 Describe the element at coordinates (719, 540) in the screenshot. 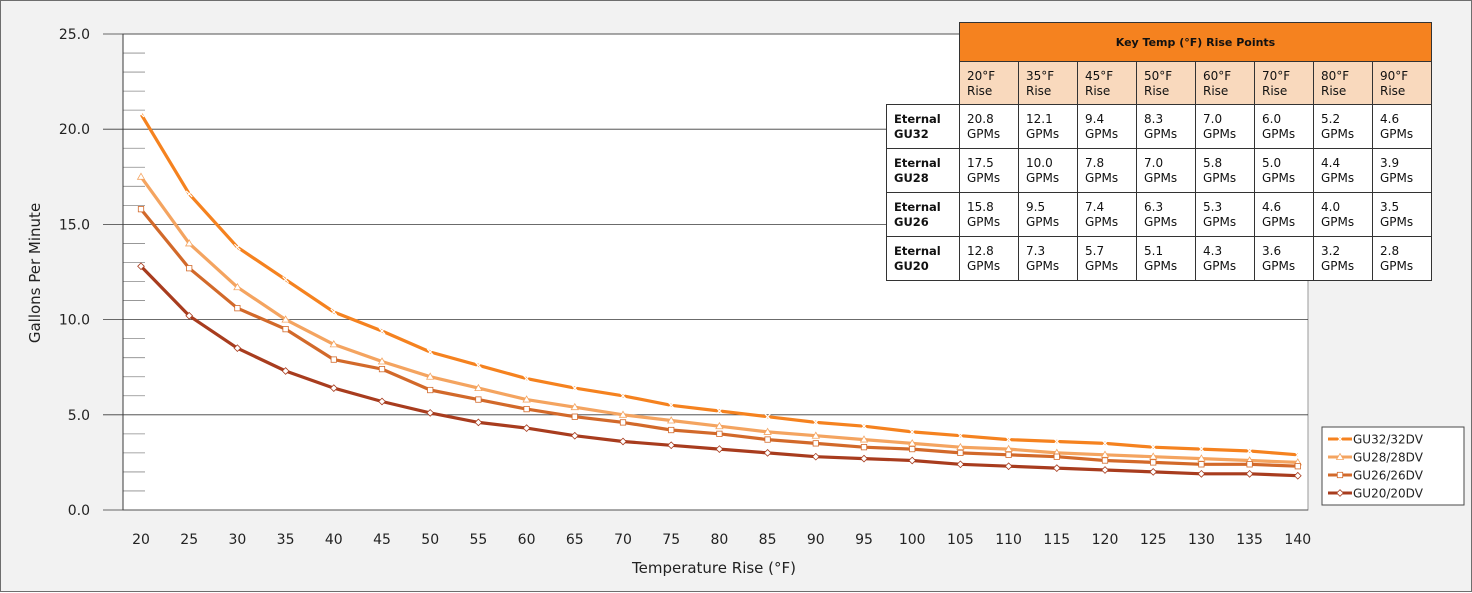

I see `x-tick-label: 80` at that location.